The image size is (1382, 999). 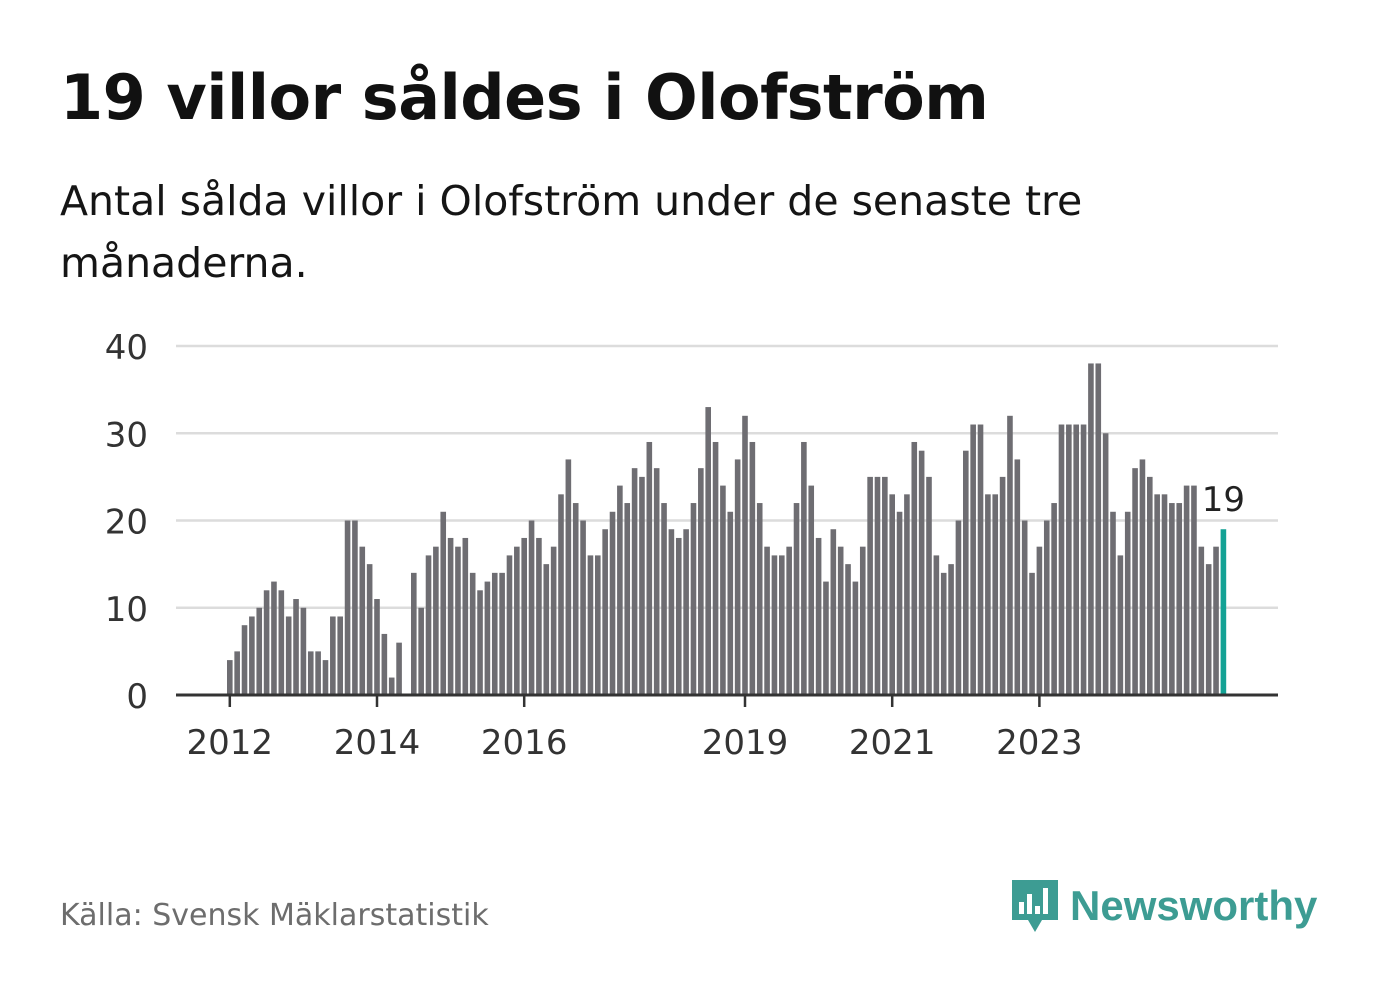 What do you see at coordinates (137, 697) in the screenshot?
I see `y-tick-label: 0` at bounding box center [137, 697].